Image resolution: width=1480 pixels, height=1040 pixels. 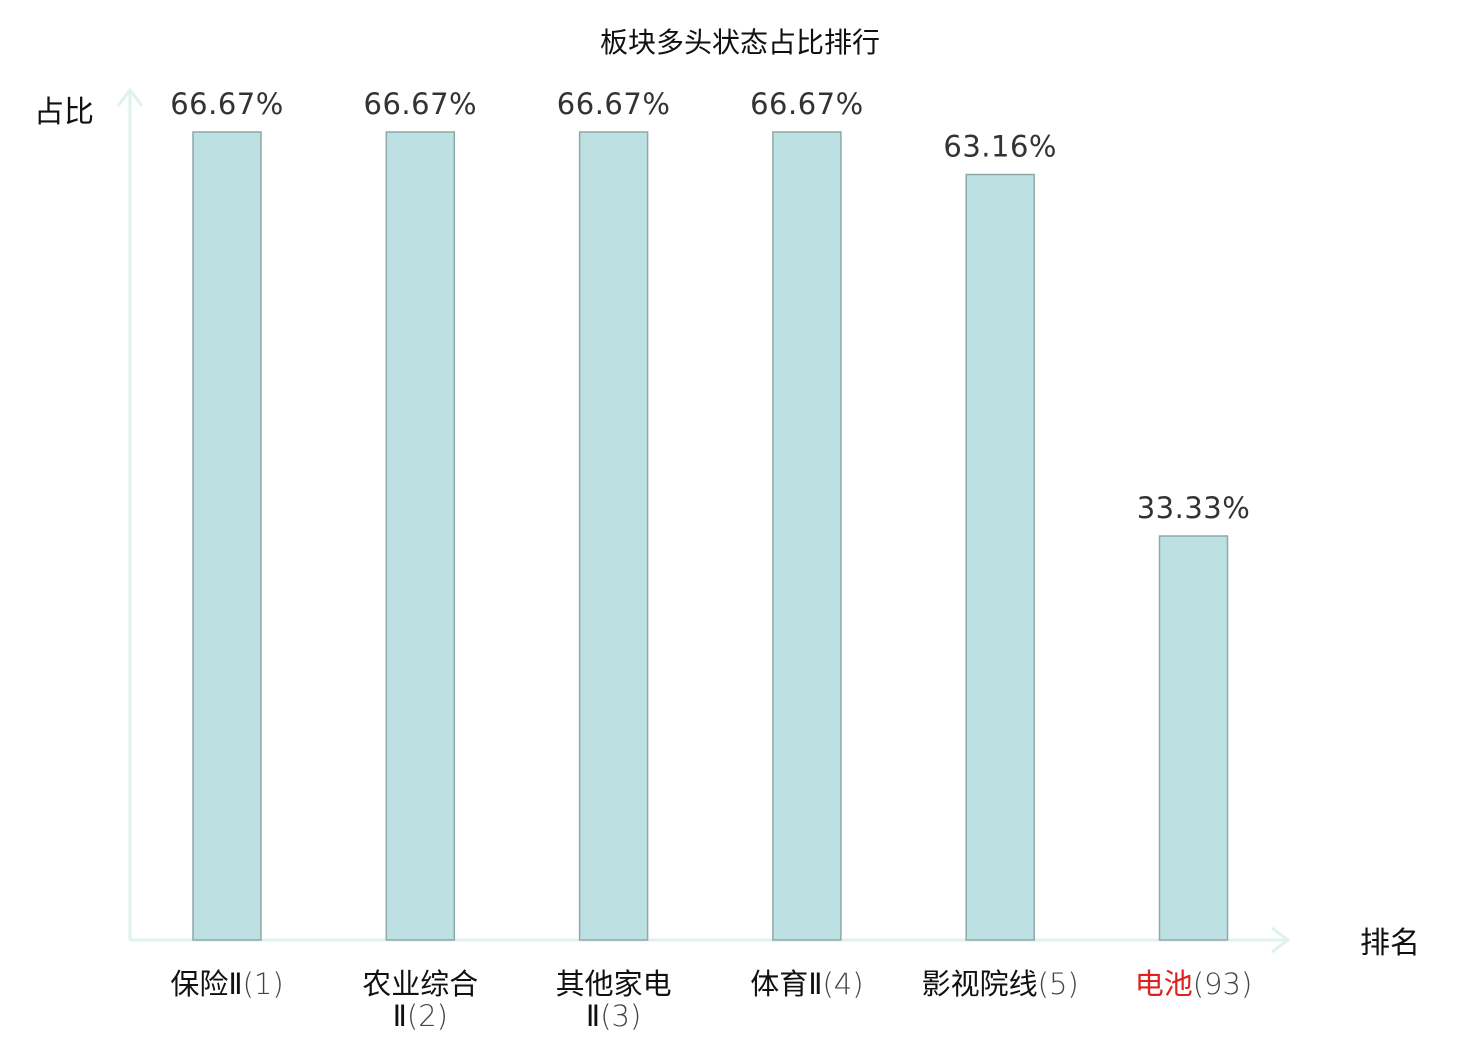 I want to click on category-label: 其他家电, so click(x=614, y=984).